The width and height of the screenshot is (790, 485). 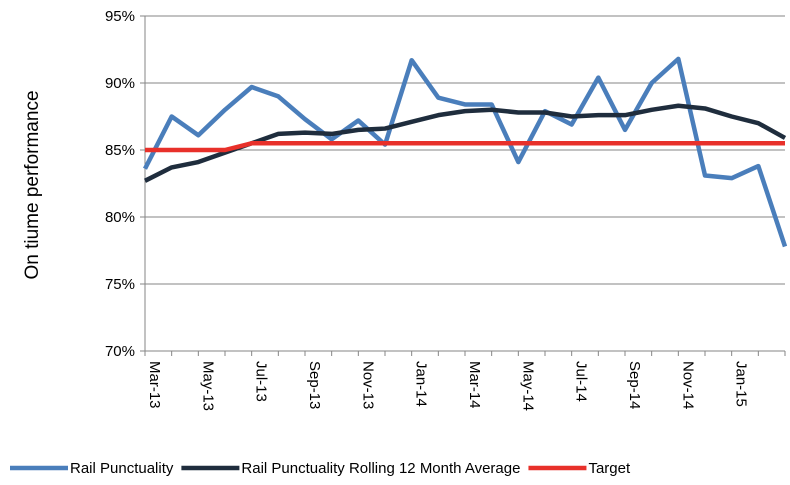 I want to click on y-tick-label: 80%, so click(x=120, y=217).